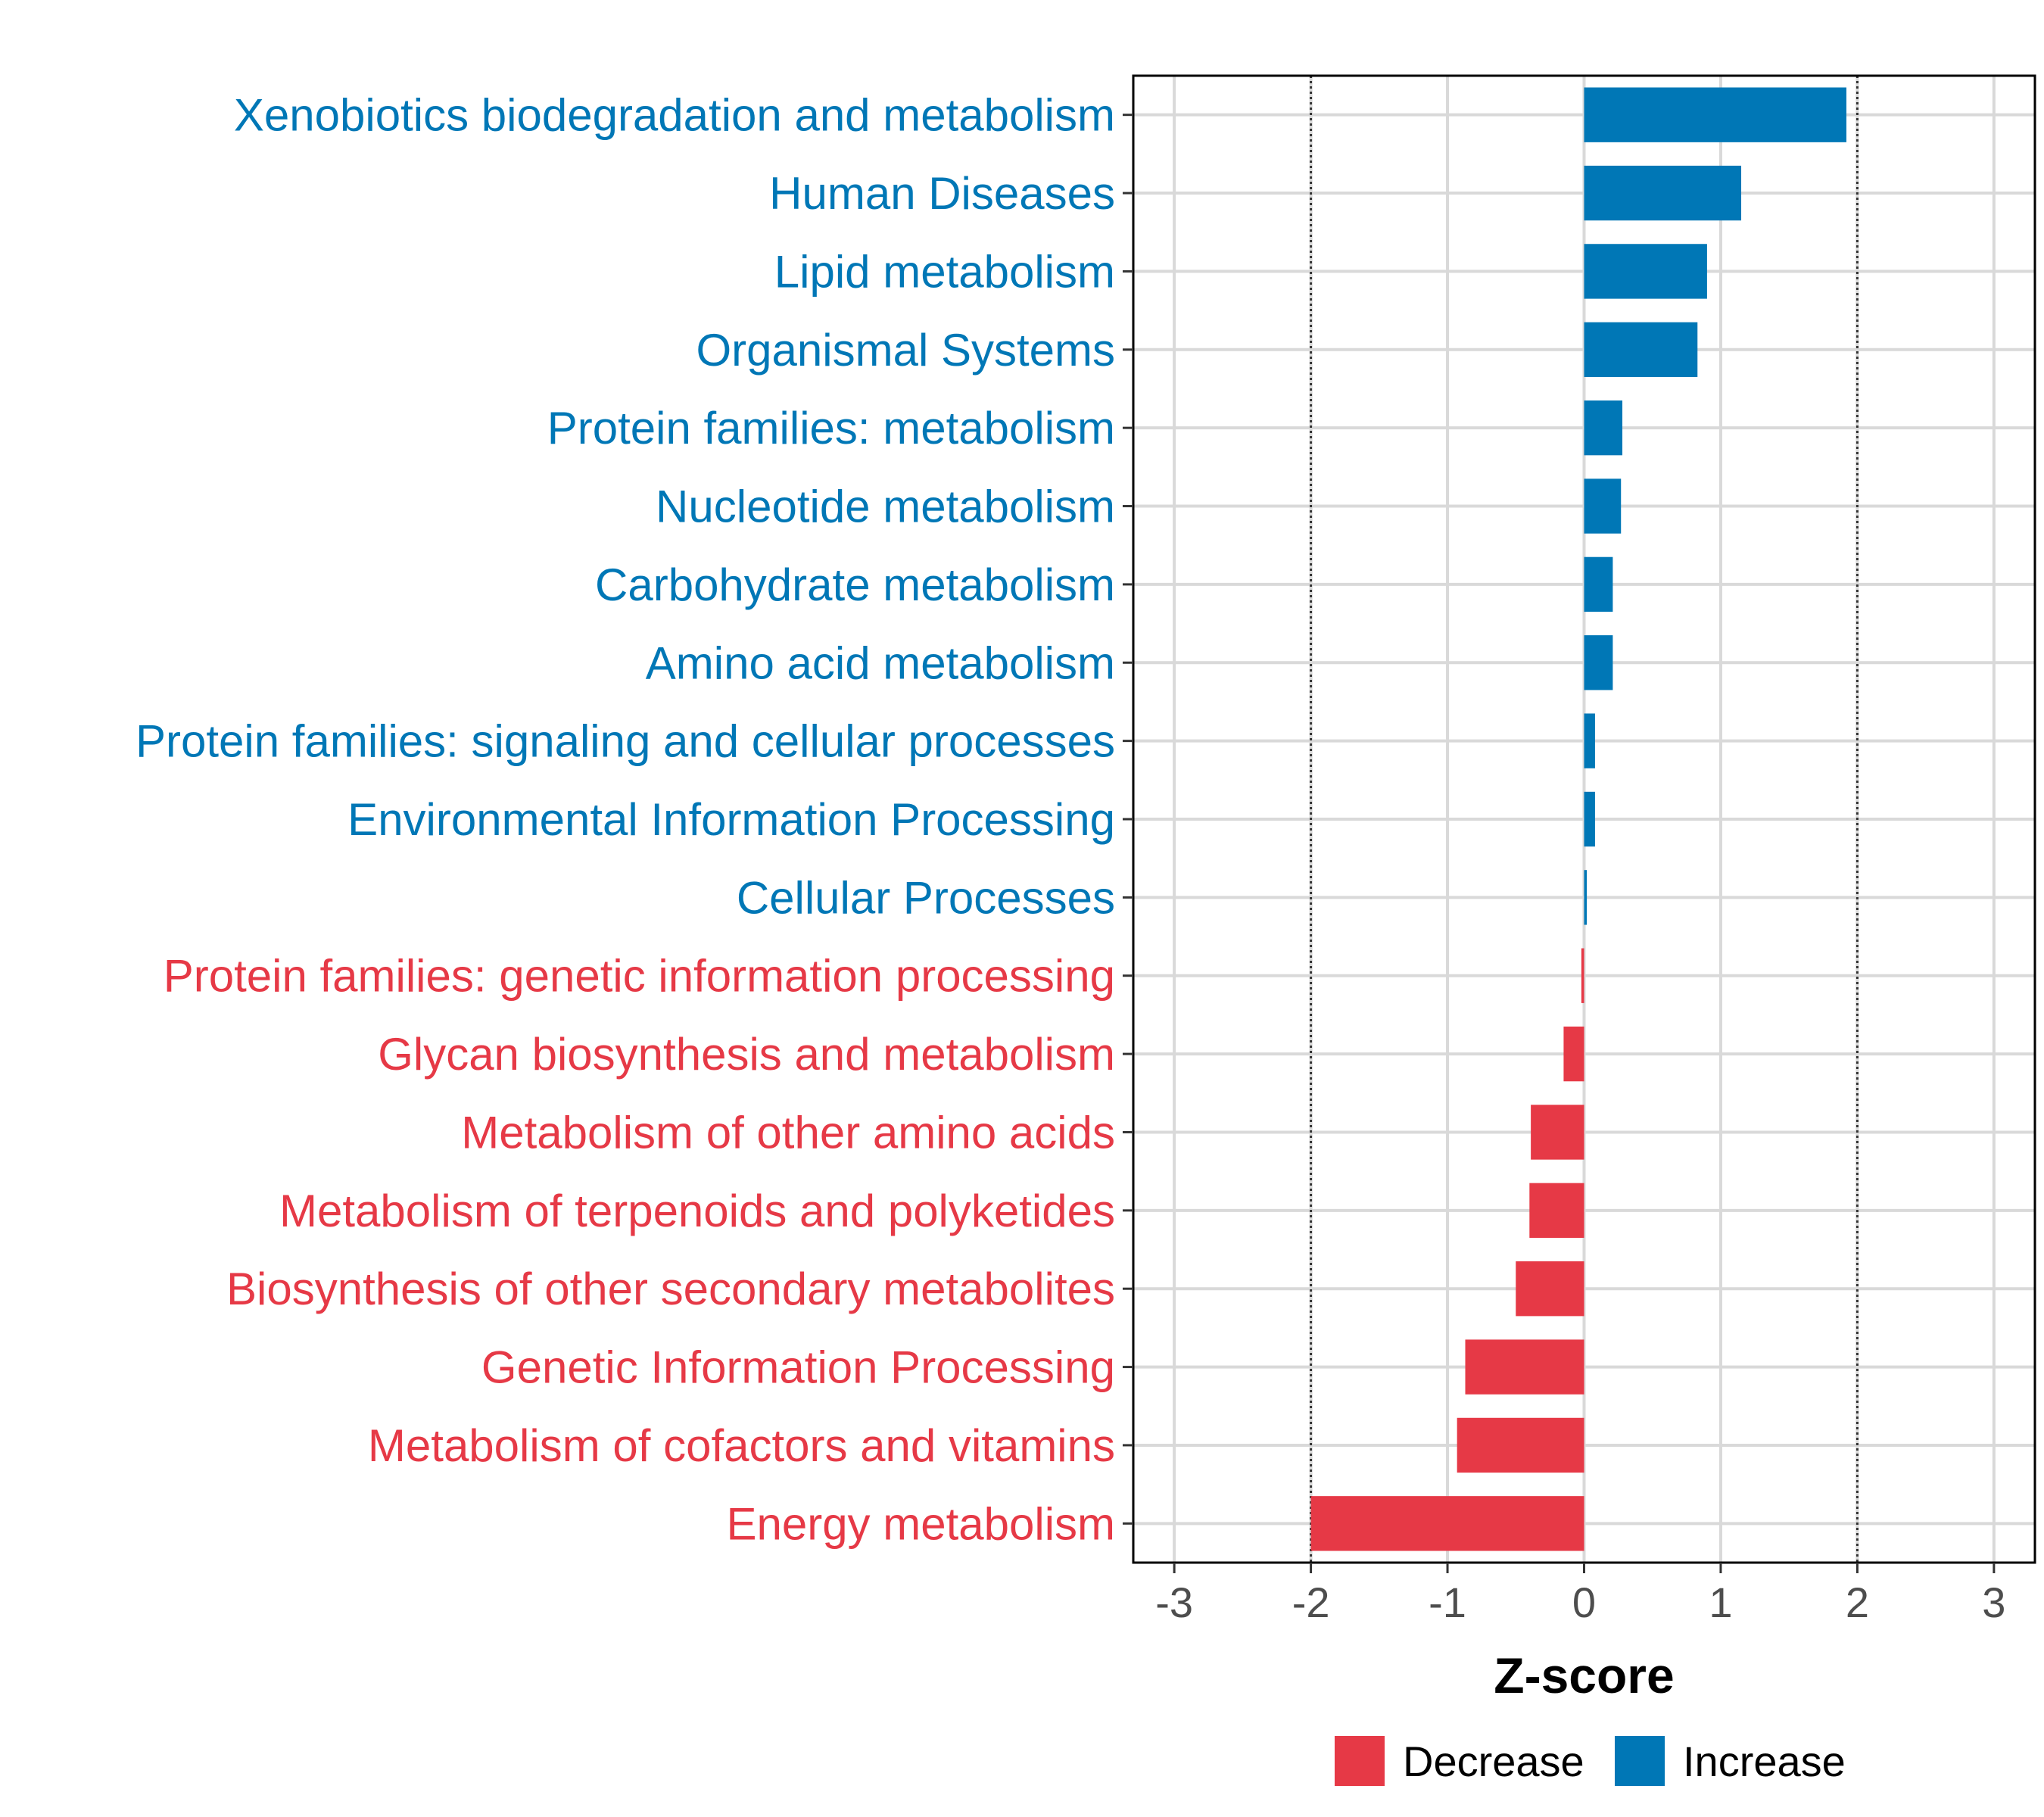  What do you see at coordinates (697, 1211) in the screenshot?
I see `category-label: Metabolism of terpenoids and polyketides` at bounding box center [697, 1211].